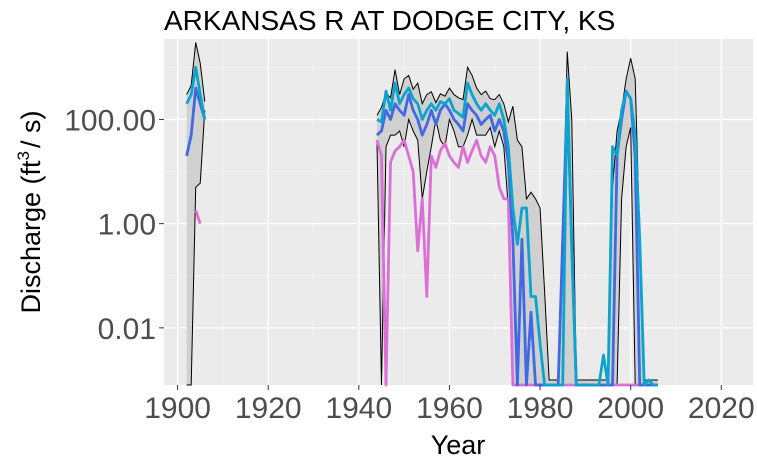  What do you see at coordinates (389, 20) in the screenshot?
I see `chart-title: ARKANSAS R AT DODGE CITY, KS` at bounding box center [389, 20].